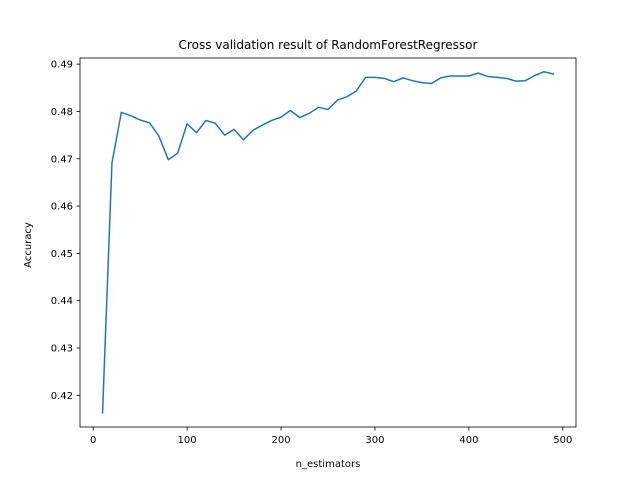 This screenshot has height=485, width=640. Describe the element at coordinates (65, 231) in the screenshot. I see `y-axis-ticks: 0.42 0.43 0.44 0.45 0.46 0.47 0.48 0.49` at that location.